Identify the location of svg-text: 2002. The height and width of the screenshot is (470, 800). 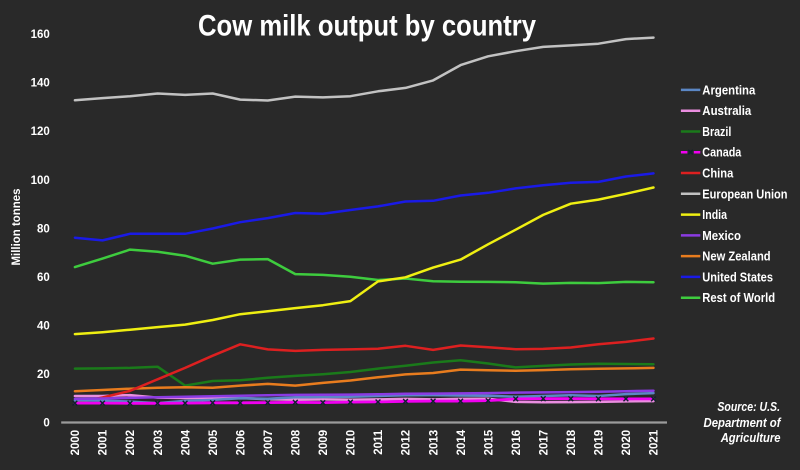
(131, 443).